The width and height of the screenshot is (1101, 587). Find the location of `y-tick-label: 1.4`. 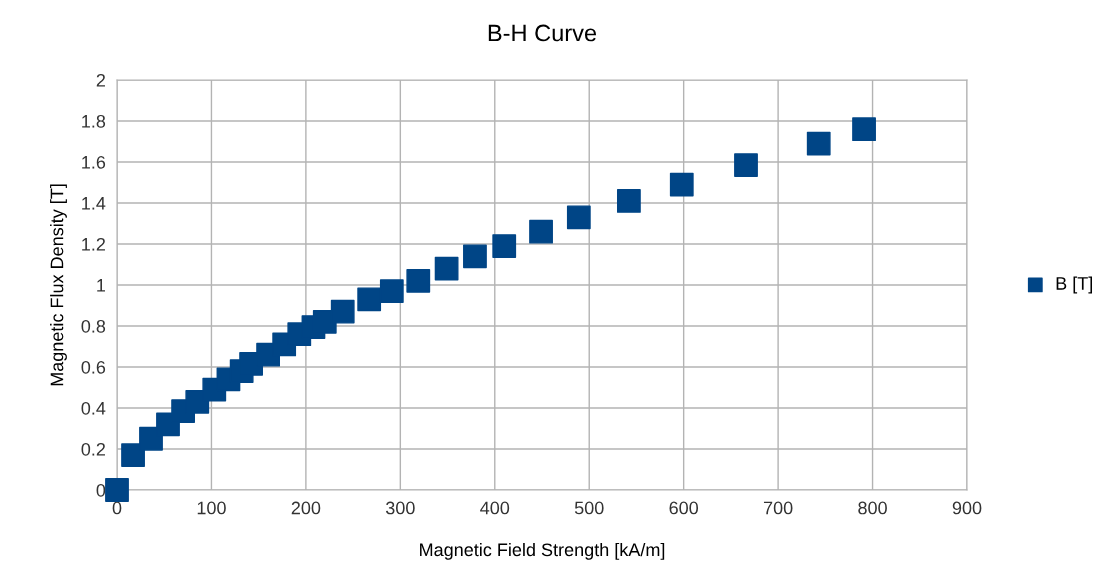

y-tick-label: 1.4 is located at coordinates (94, 203).